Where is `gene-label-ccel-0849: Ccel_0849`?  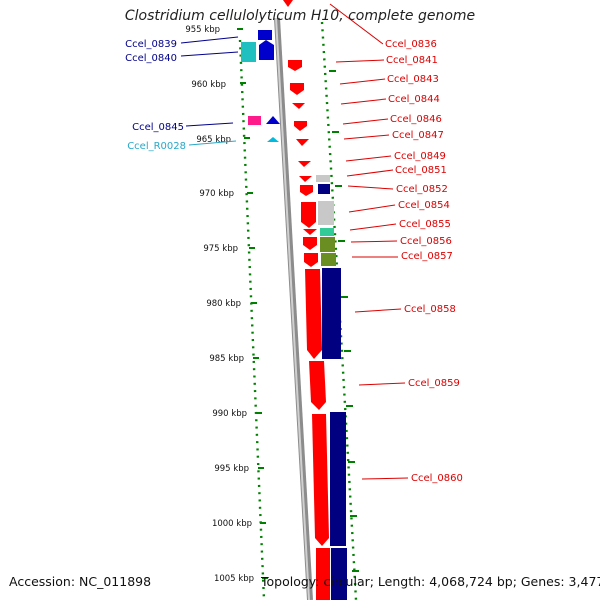
gene-label-ccel-0849: Ccel_0849 is located at coordinates (420, 156).